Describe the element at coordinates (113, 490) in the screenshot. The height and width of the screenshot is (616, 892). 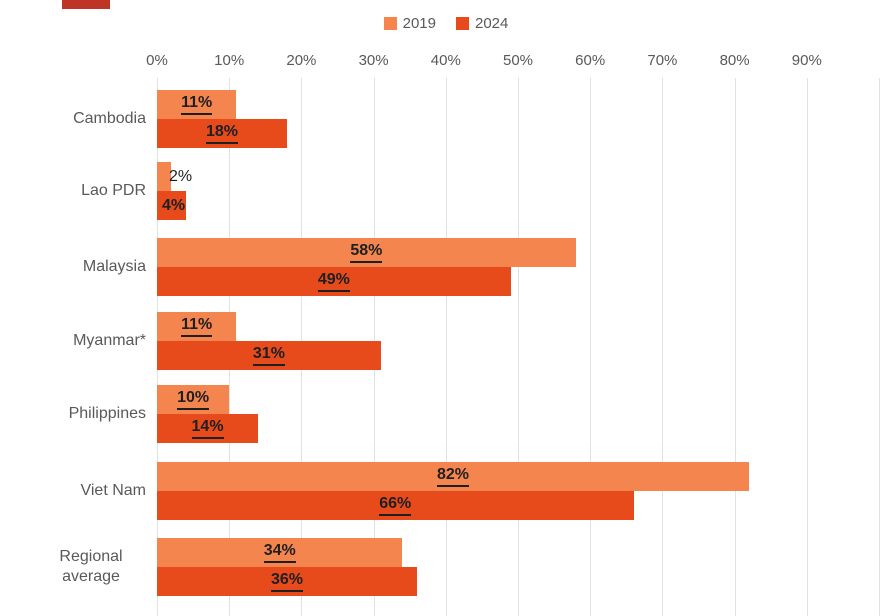
I see `category-label: Viet Nam` at that location.